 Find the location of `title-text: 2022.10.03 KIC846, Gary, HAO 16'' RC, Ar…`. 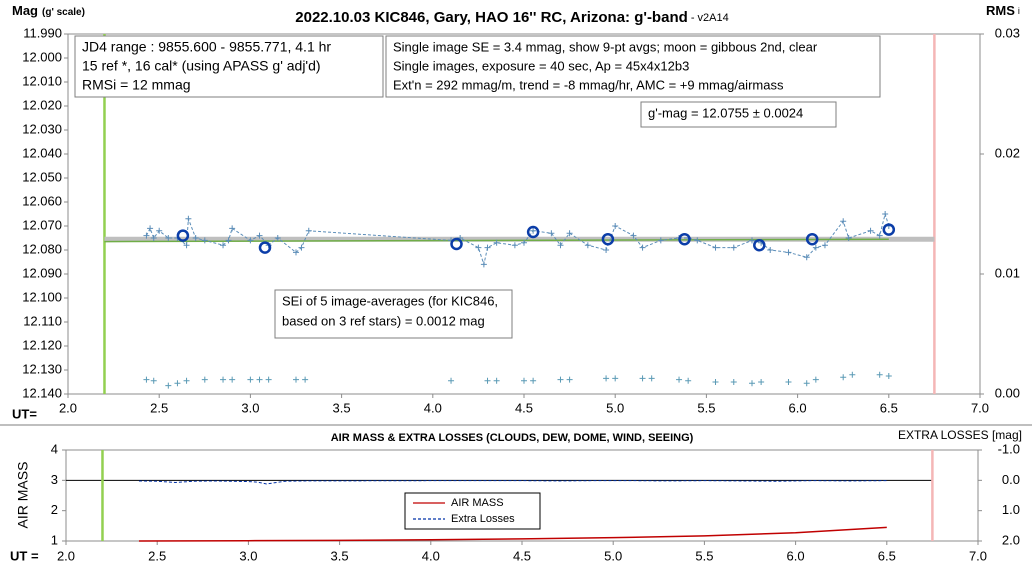

title-text: 2022.10.03 KIC846, Gary, HAO 16'' RC, Ar… is located at coordinates (491, 17).